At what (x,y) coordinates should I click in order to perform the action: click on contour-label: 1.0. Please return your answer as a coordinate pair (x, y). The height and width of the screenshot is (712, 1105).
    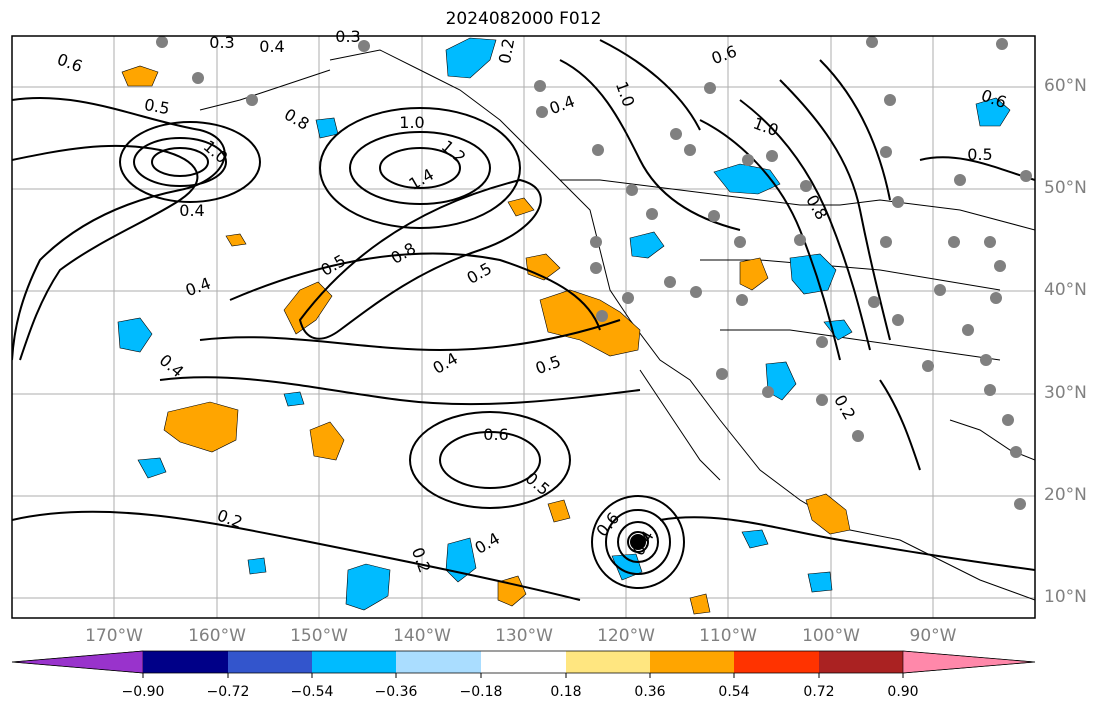
    Looking at the image, I should click on (411, 122).